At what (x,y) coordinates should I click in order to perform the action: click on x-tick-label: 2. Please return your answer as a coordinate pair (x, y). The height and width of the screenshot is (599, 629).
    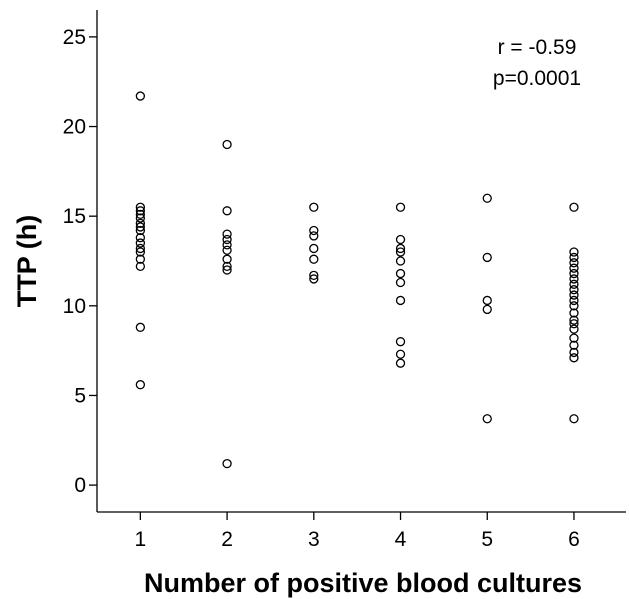
    Looking at the image, I should click on (227, 539).